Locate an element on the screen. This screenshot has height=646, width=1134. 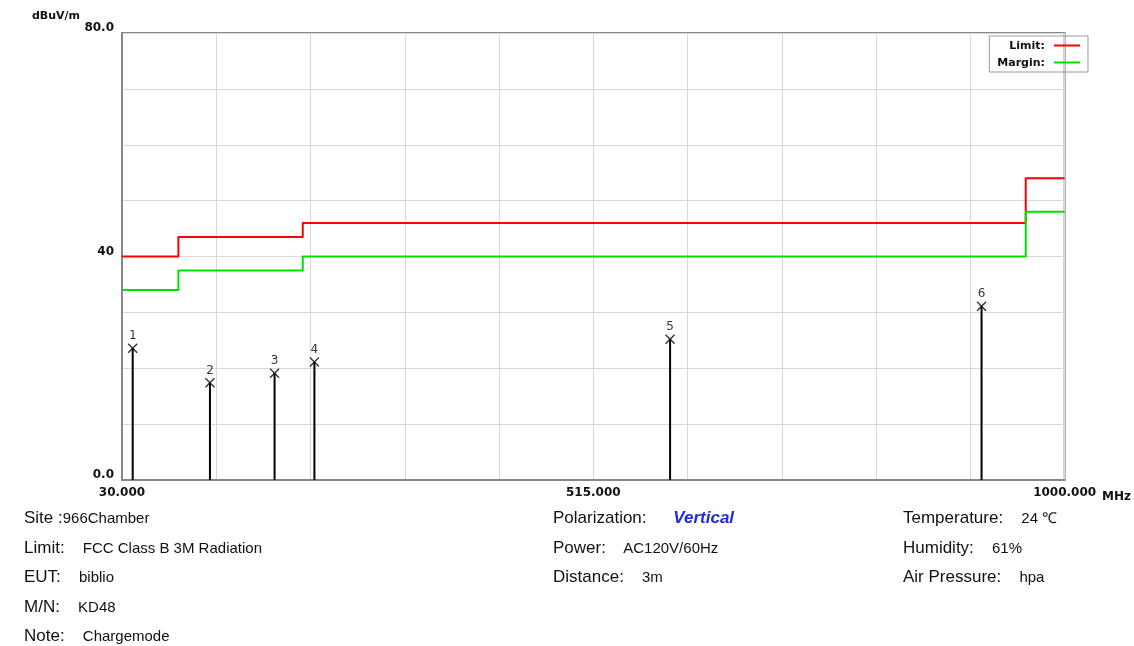
annotation: 3 is located at coordinates (274, 360).